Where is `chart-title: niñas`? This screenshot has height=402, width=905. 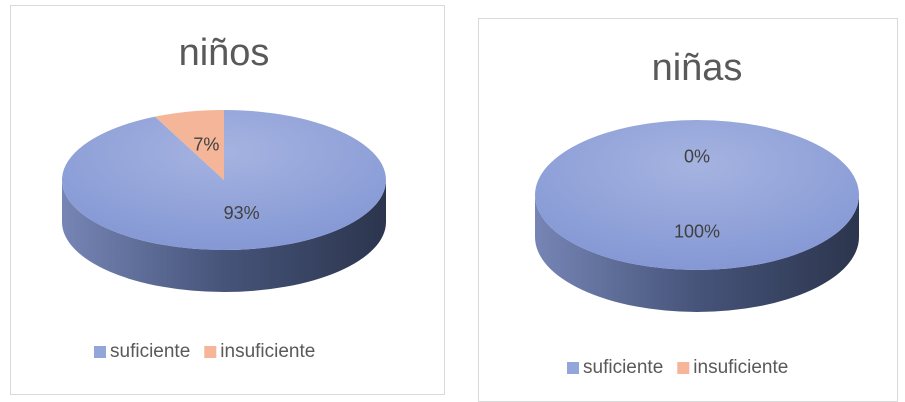 chart-title: niñas is located at coordinates (697, 68).